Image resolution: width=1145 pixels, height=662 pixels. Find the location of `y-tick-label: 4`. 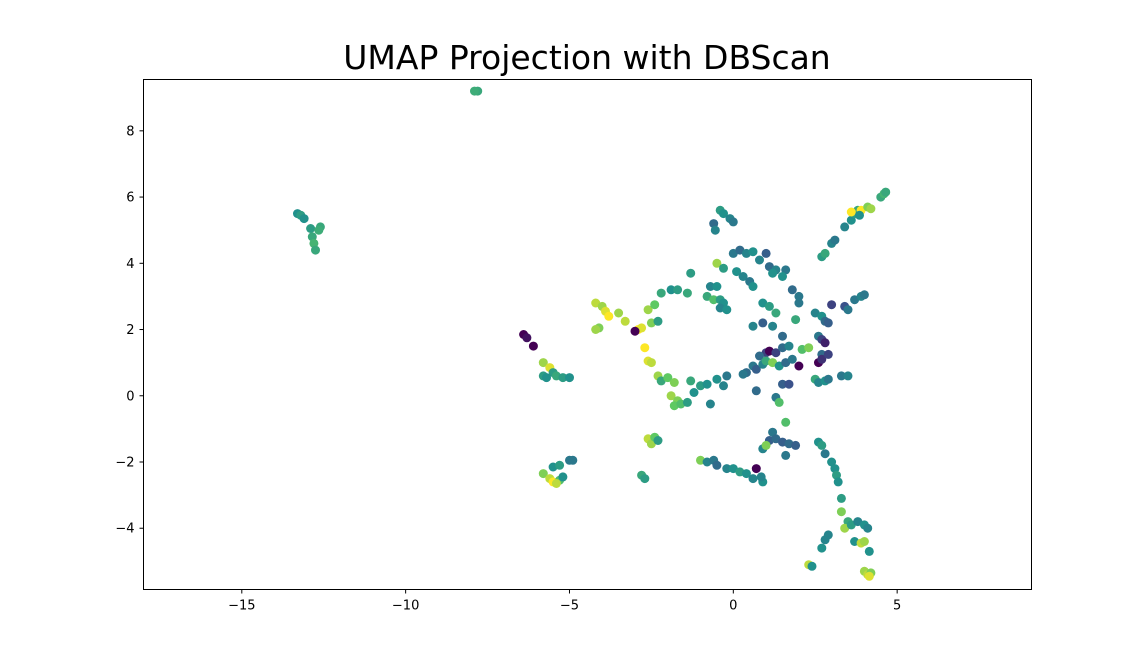

y-tick-label: 4 is located at coordinates (130, 264).